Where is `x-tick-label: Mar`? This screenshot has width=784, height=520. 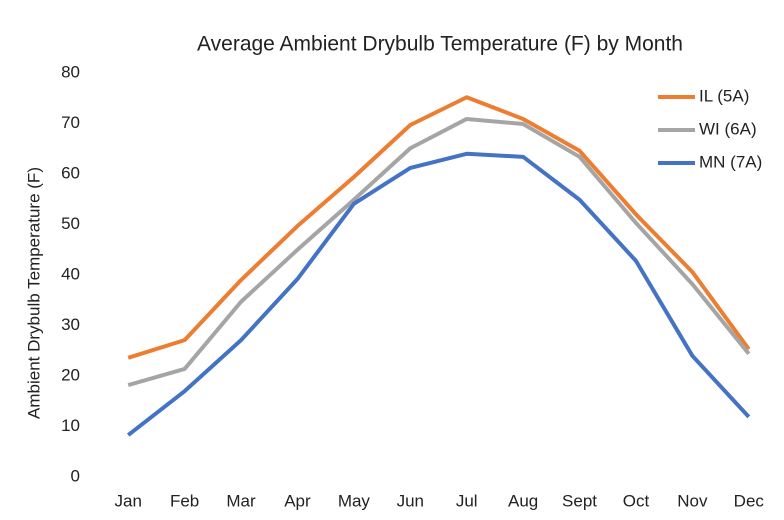 x-tick-label: Mar is located at coordinates (241, 500).